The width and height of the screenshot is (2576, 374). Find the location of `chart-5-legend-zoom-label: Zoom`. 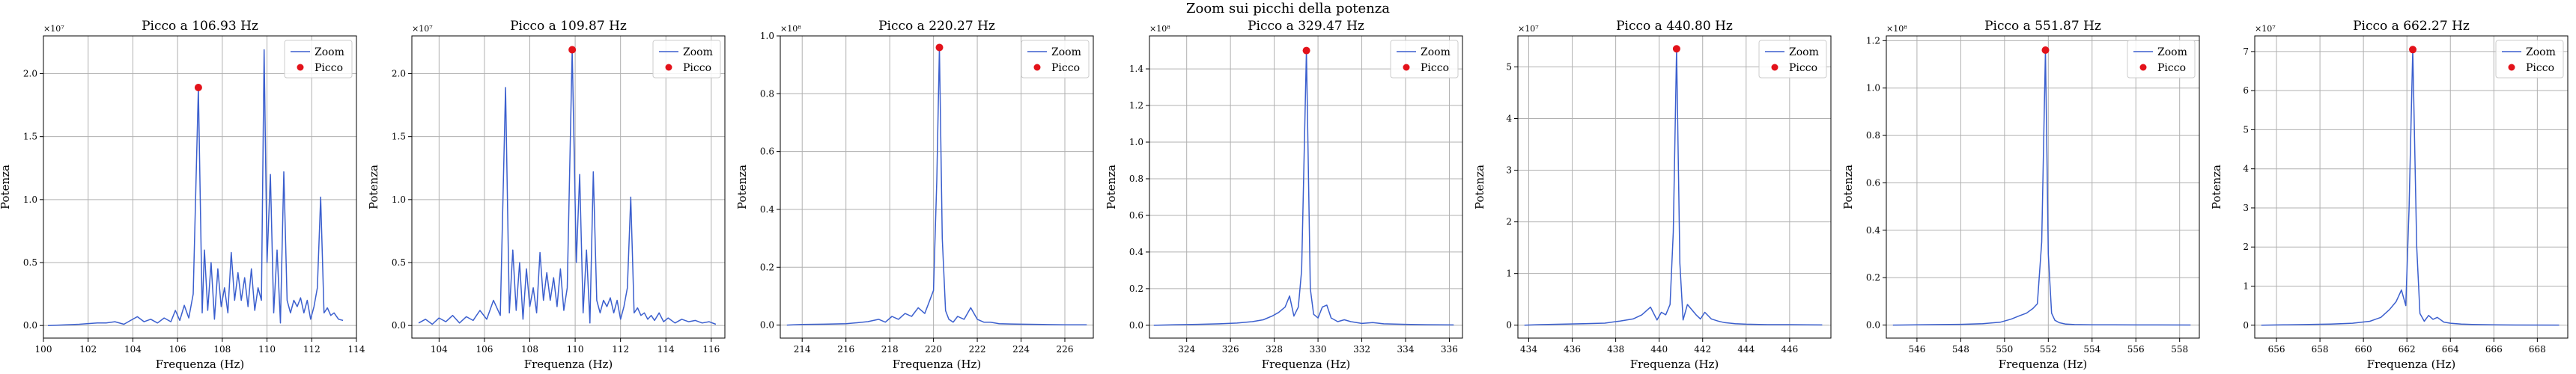

chart-5-legend-zoom-label: Zoom is located at coordinates (2172, 52).